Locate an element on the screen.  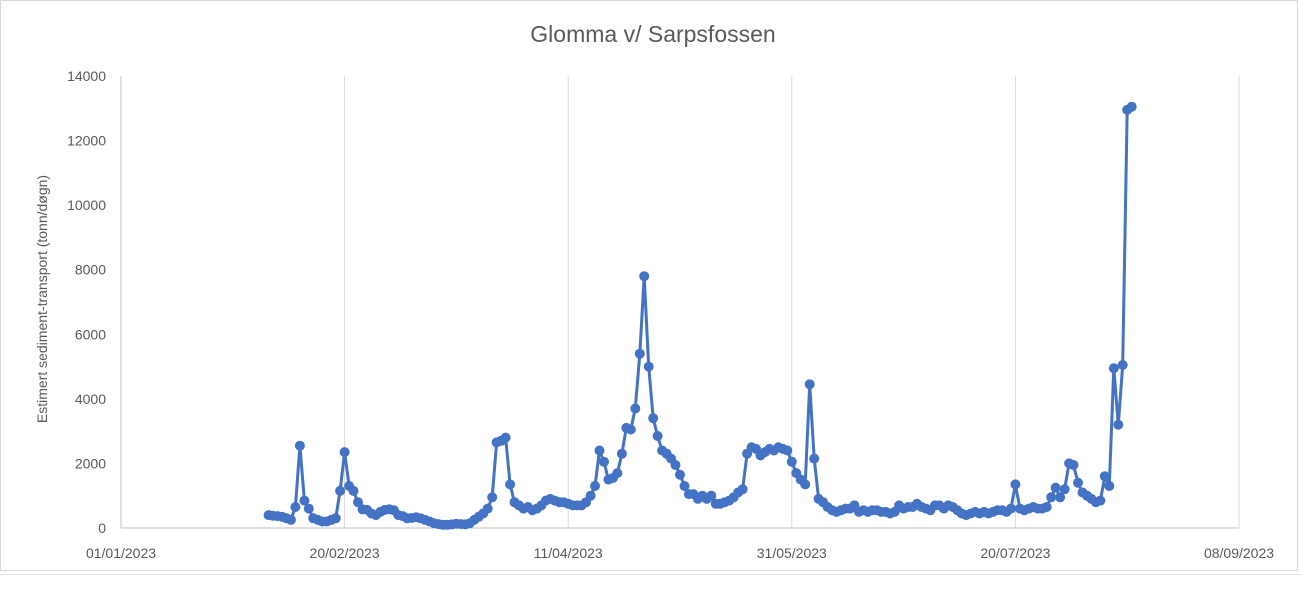
y-tick-label: 6000 is located at coordinates (90, 334).